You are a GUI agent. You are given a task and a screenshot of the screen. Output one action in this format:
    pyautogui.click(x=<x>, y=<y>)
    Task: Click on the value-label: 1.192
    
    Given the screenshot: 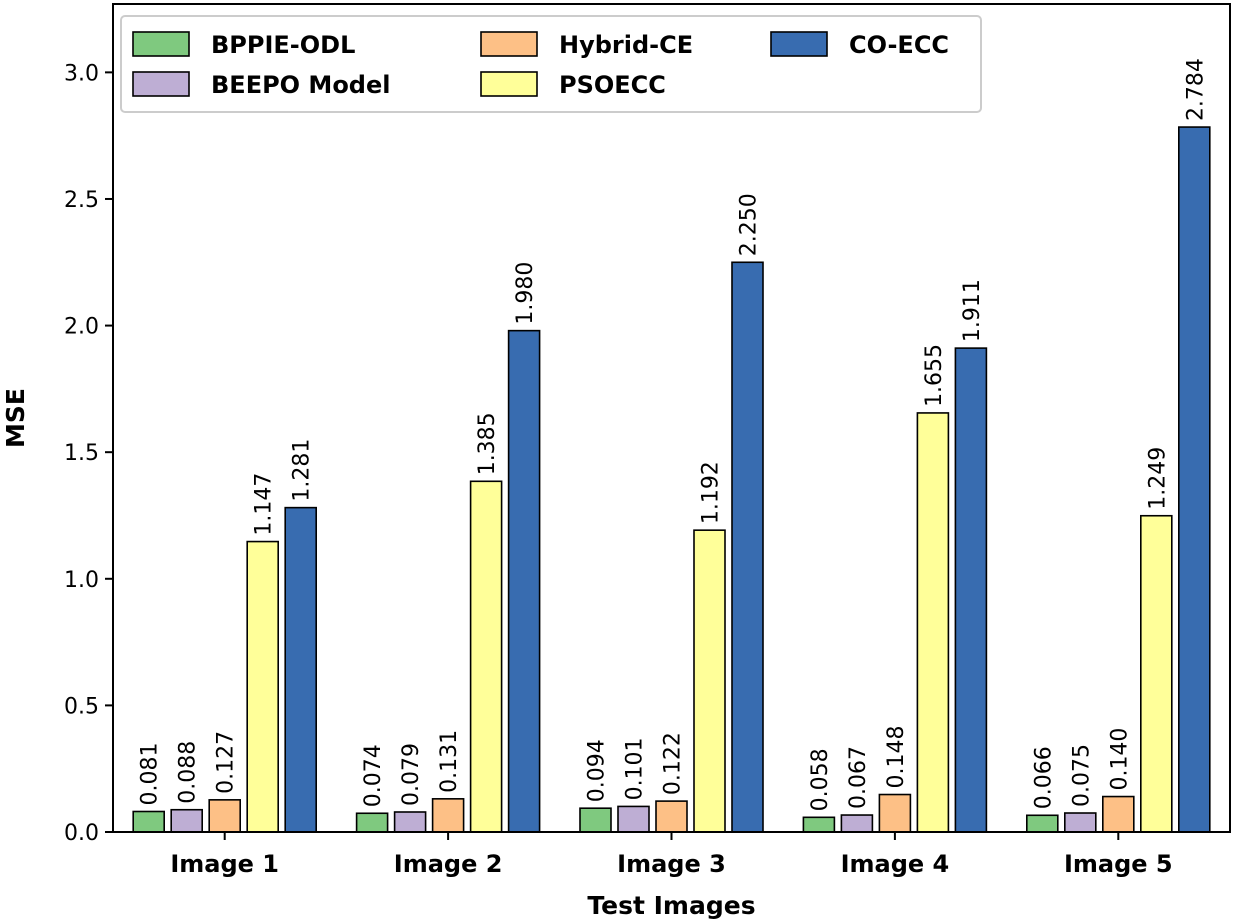 What is the action you would take?
    pyautogui.click(x=711, y=492)
    